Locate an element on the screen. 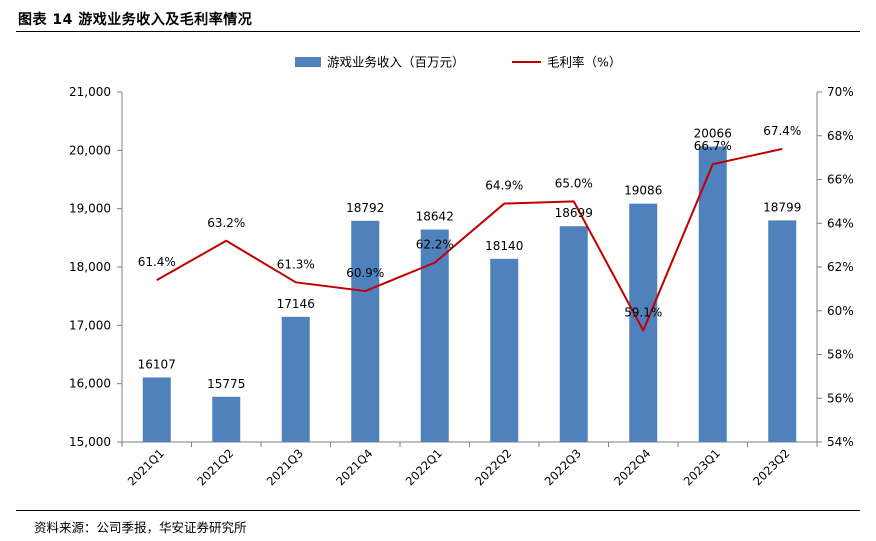  x-tick-label: 2021Q4 is located at coordinates (354, 467).